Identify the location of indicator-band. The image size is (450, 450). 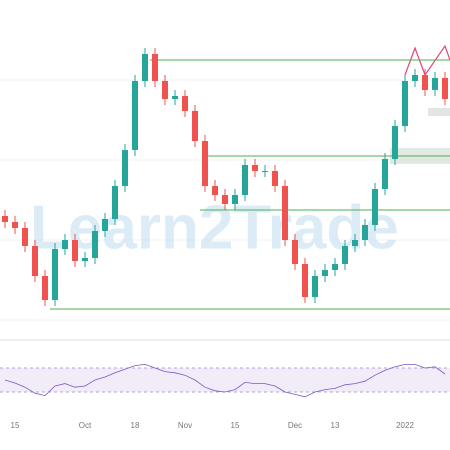
(225, 380).